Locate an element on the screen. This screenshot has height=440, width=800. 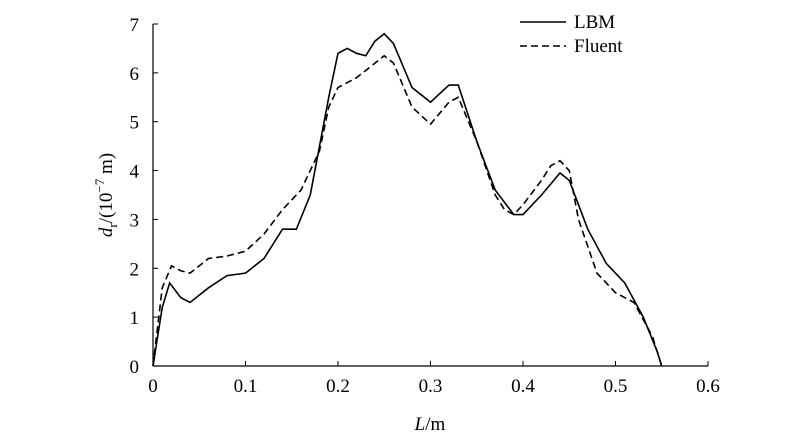
y-label-end: m) is located at coordinates (106, 166).